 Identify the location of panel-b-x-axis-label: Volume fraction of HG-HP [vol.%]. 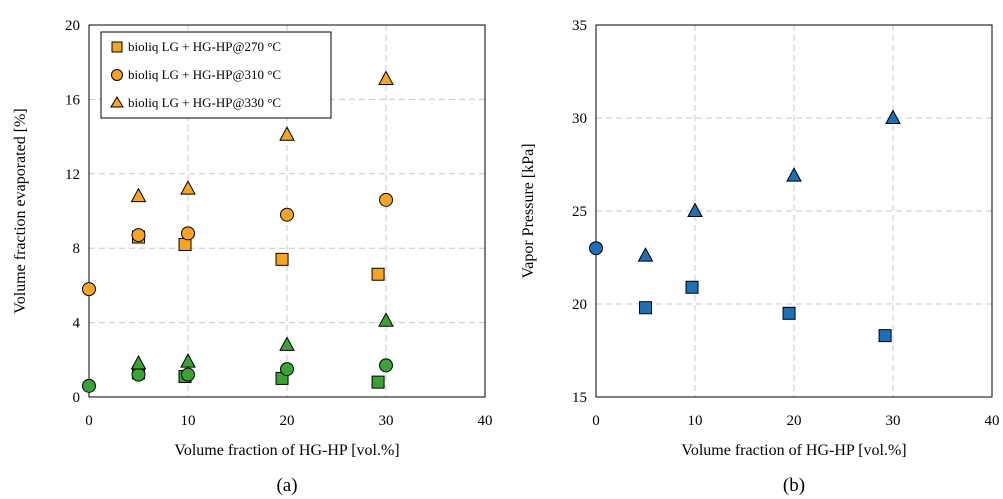
(793, 450).